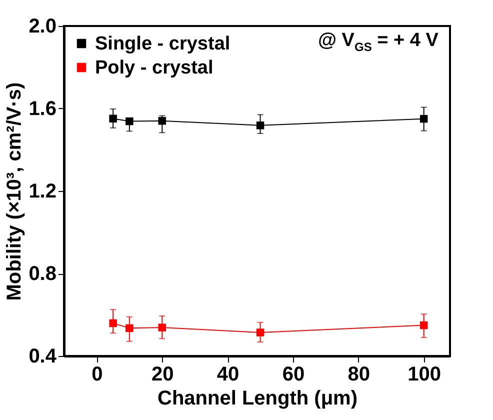  What do you see at coordinates (42, 191) in the screenshot?
I see `y-tick-label: 1.2` at bounding box center [42, 191].